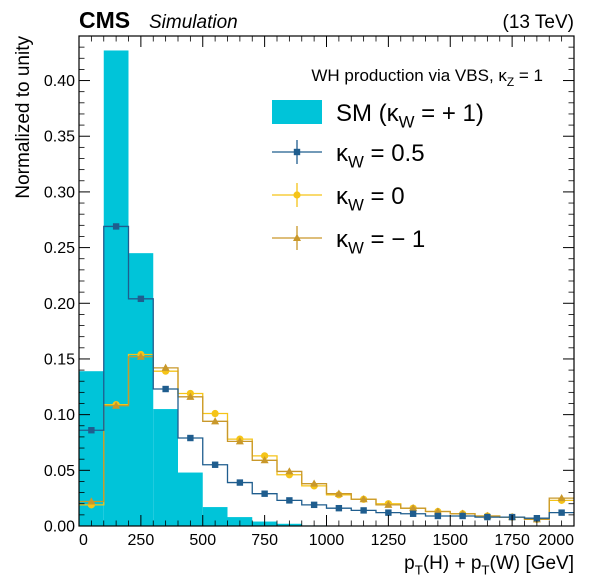 Image resolution: width=593 pixels, height=575 pixels. Describe the element at coordinates (59, 81) in the screenshot. I see `y-tick-label: 0.40` at that location.